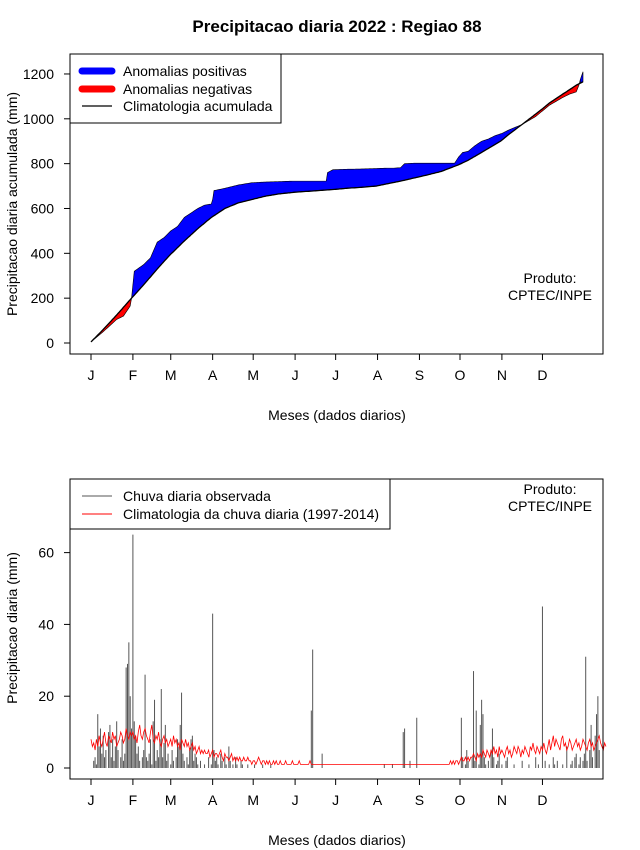 This screenshot has height=850, width=640. What do you see at coordinates (337, 415) in the screenshot?
I see `top-x-axis-title: Meses (dados diarios)` at bounding box center [337, 415].